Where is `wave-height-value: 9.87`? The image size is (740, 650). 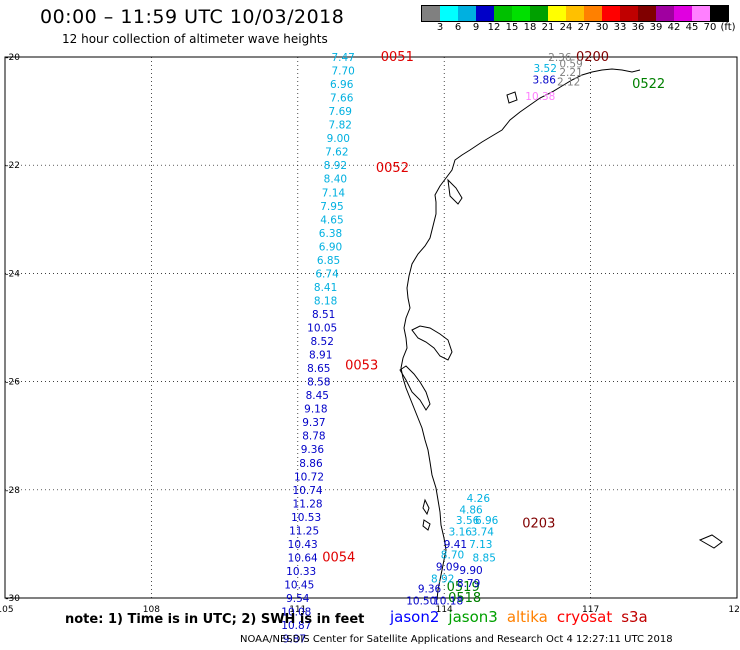
wave-height-value: 9.87 is located at coordinates (294, 640).